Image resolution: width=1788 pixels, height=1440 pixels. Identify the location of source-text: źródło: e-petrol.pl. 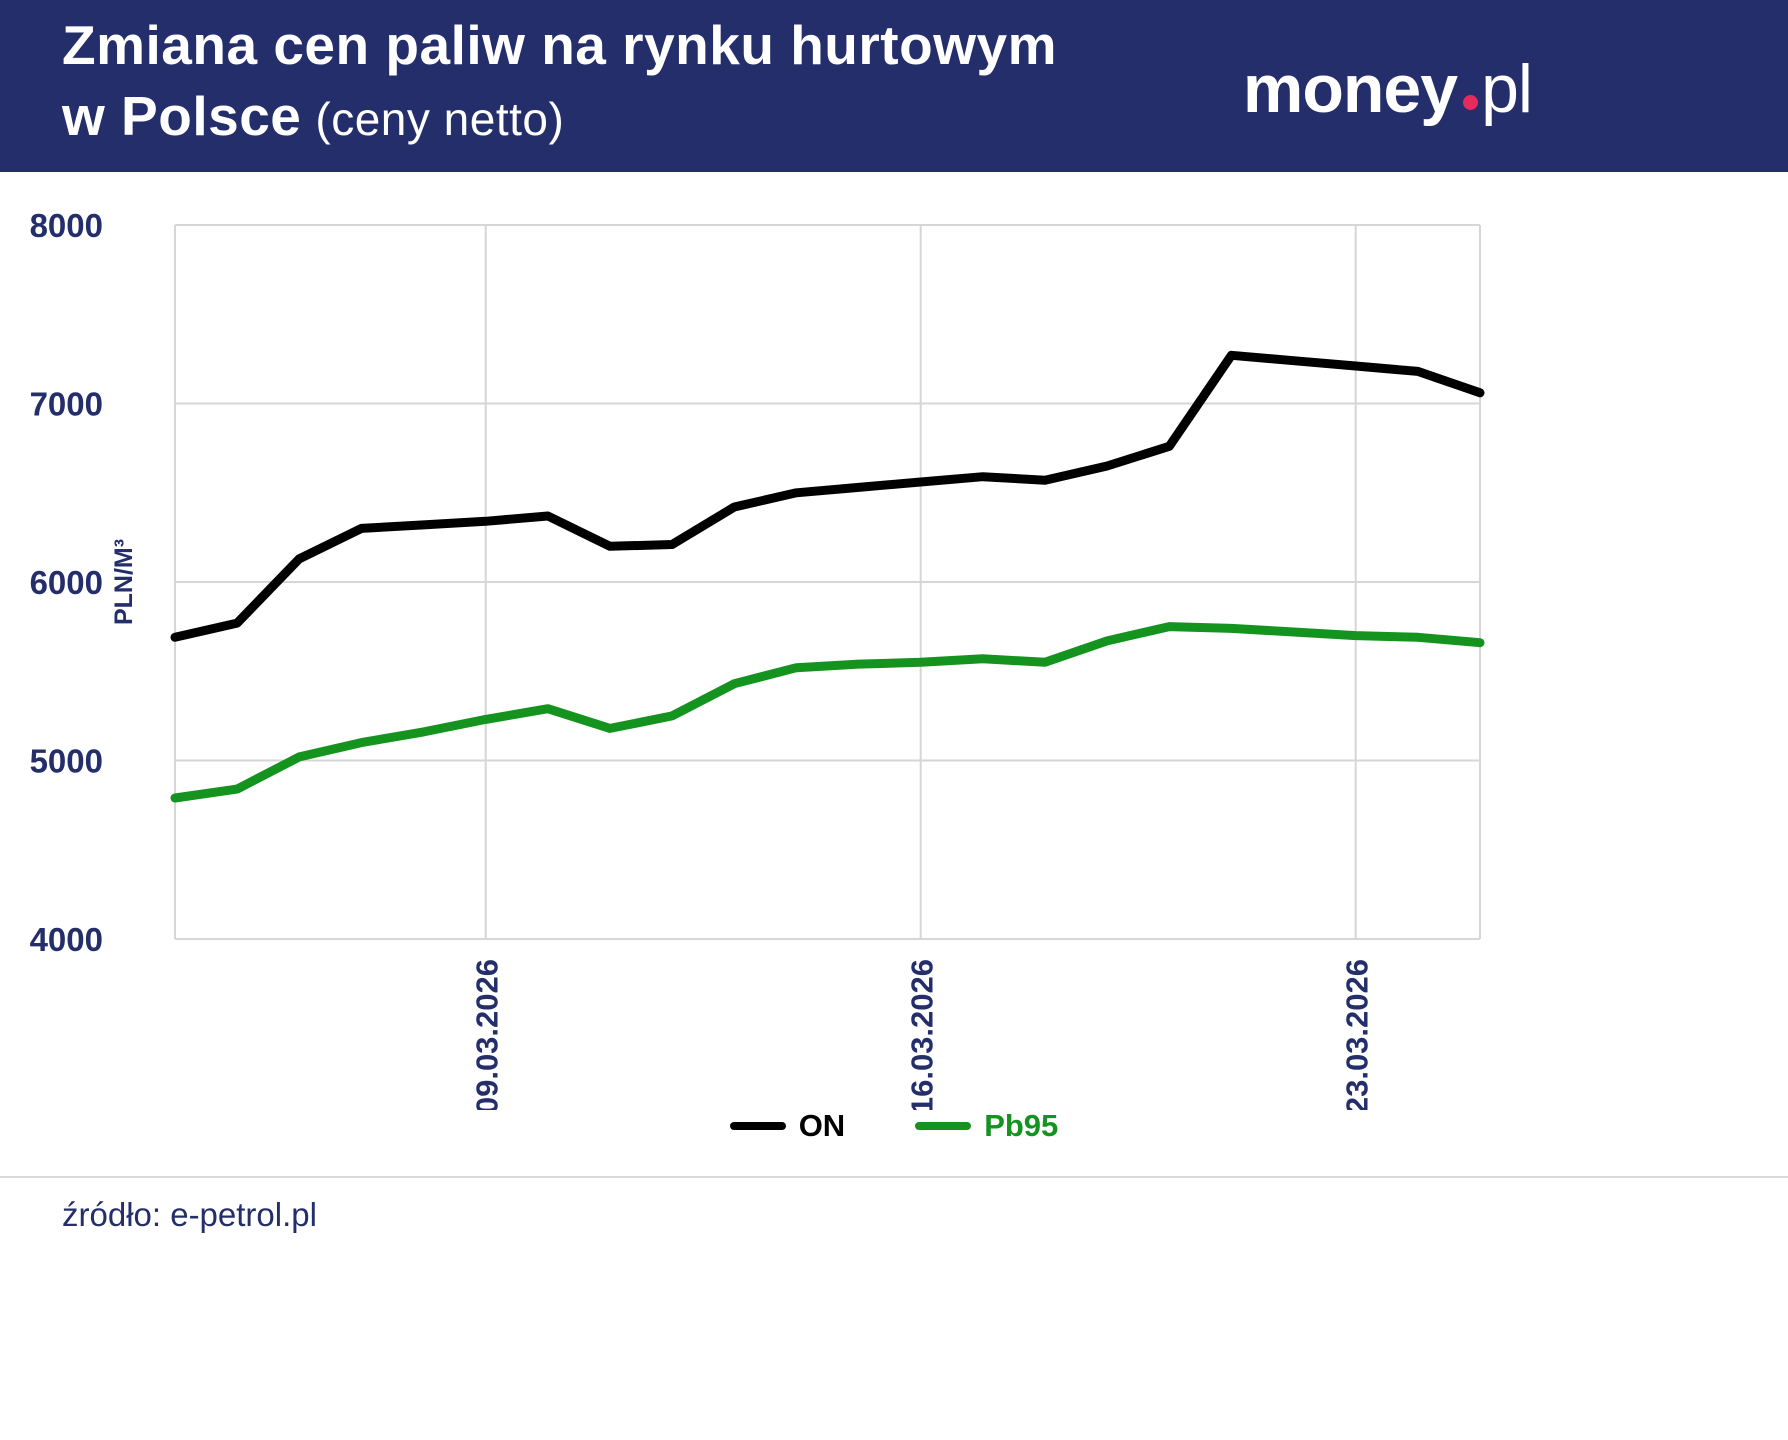
(189, 1214).